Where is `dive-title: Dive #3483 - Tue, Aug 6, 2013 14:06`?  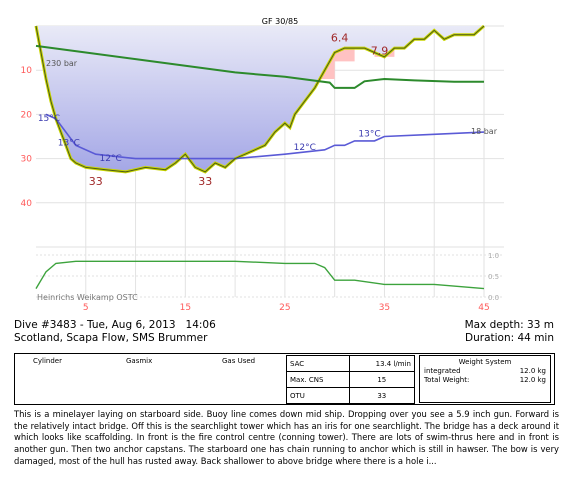
dive-title: Dive #3483 - Tue, Aug 6, 2013 14:06 is located at coordinates (115, 325).